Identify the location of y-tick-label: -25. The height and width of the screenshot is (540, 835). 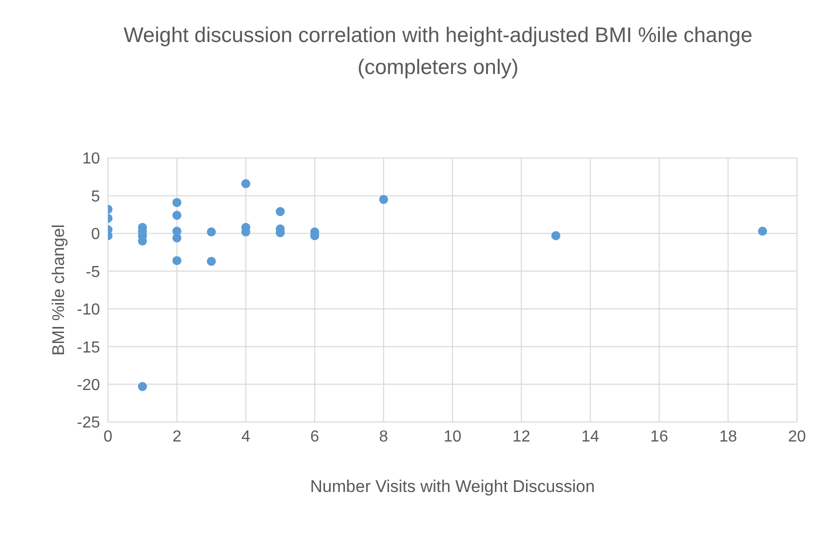
(88, 423).